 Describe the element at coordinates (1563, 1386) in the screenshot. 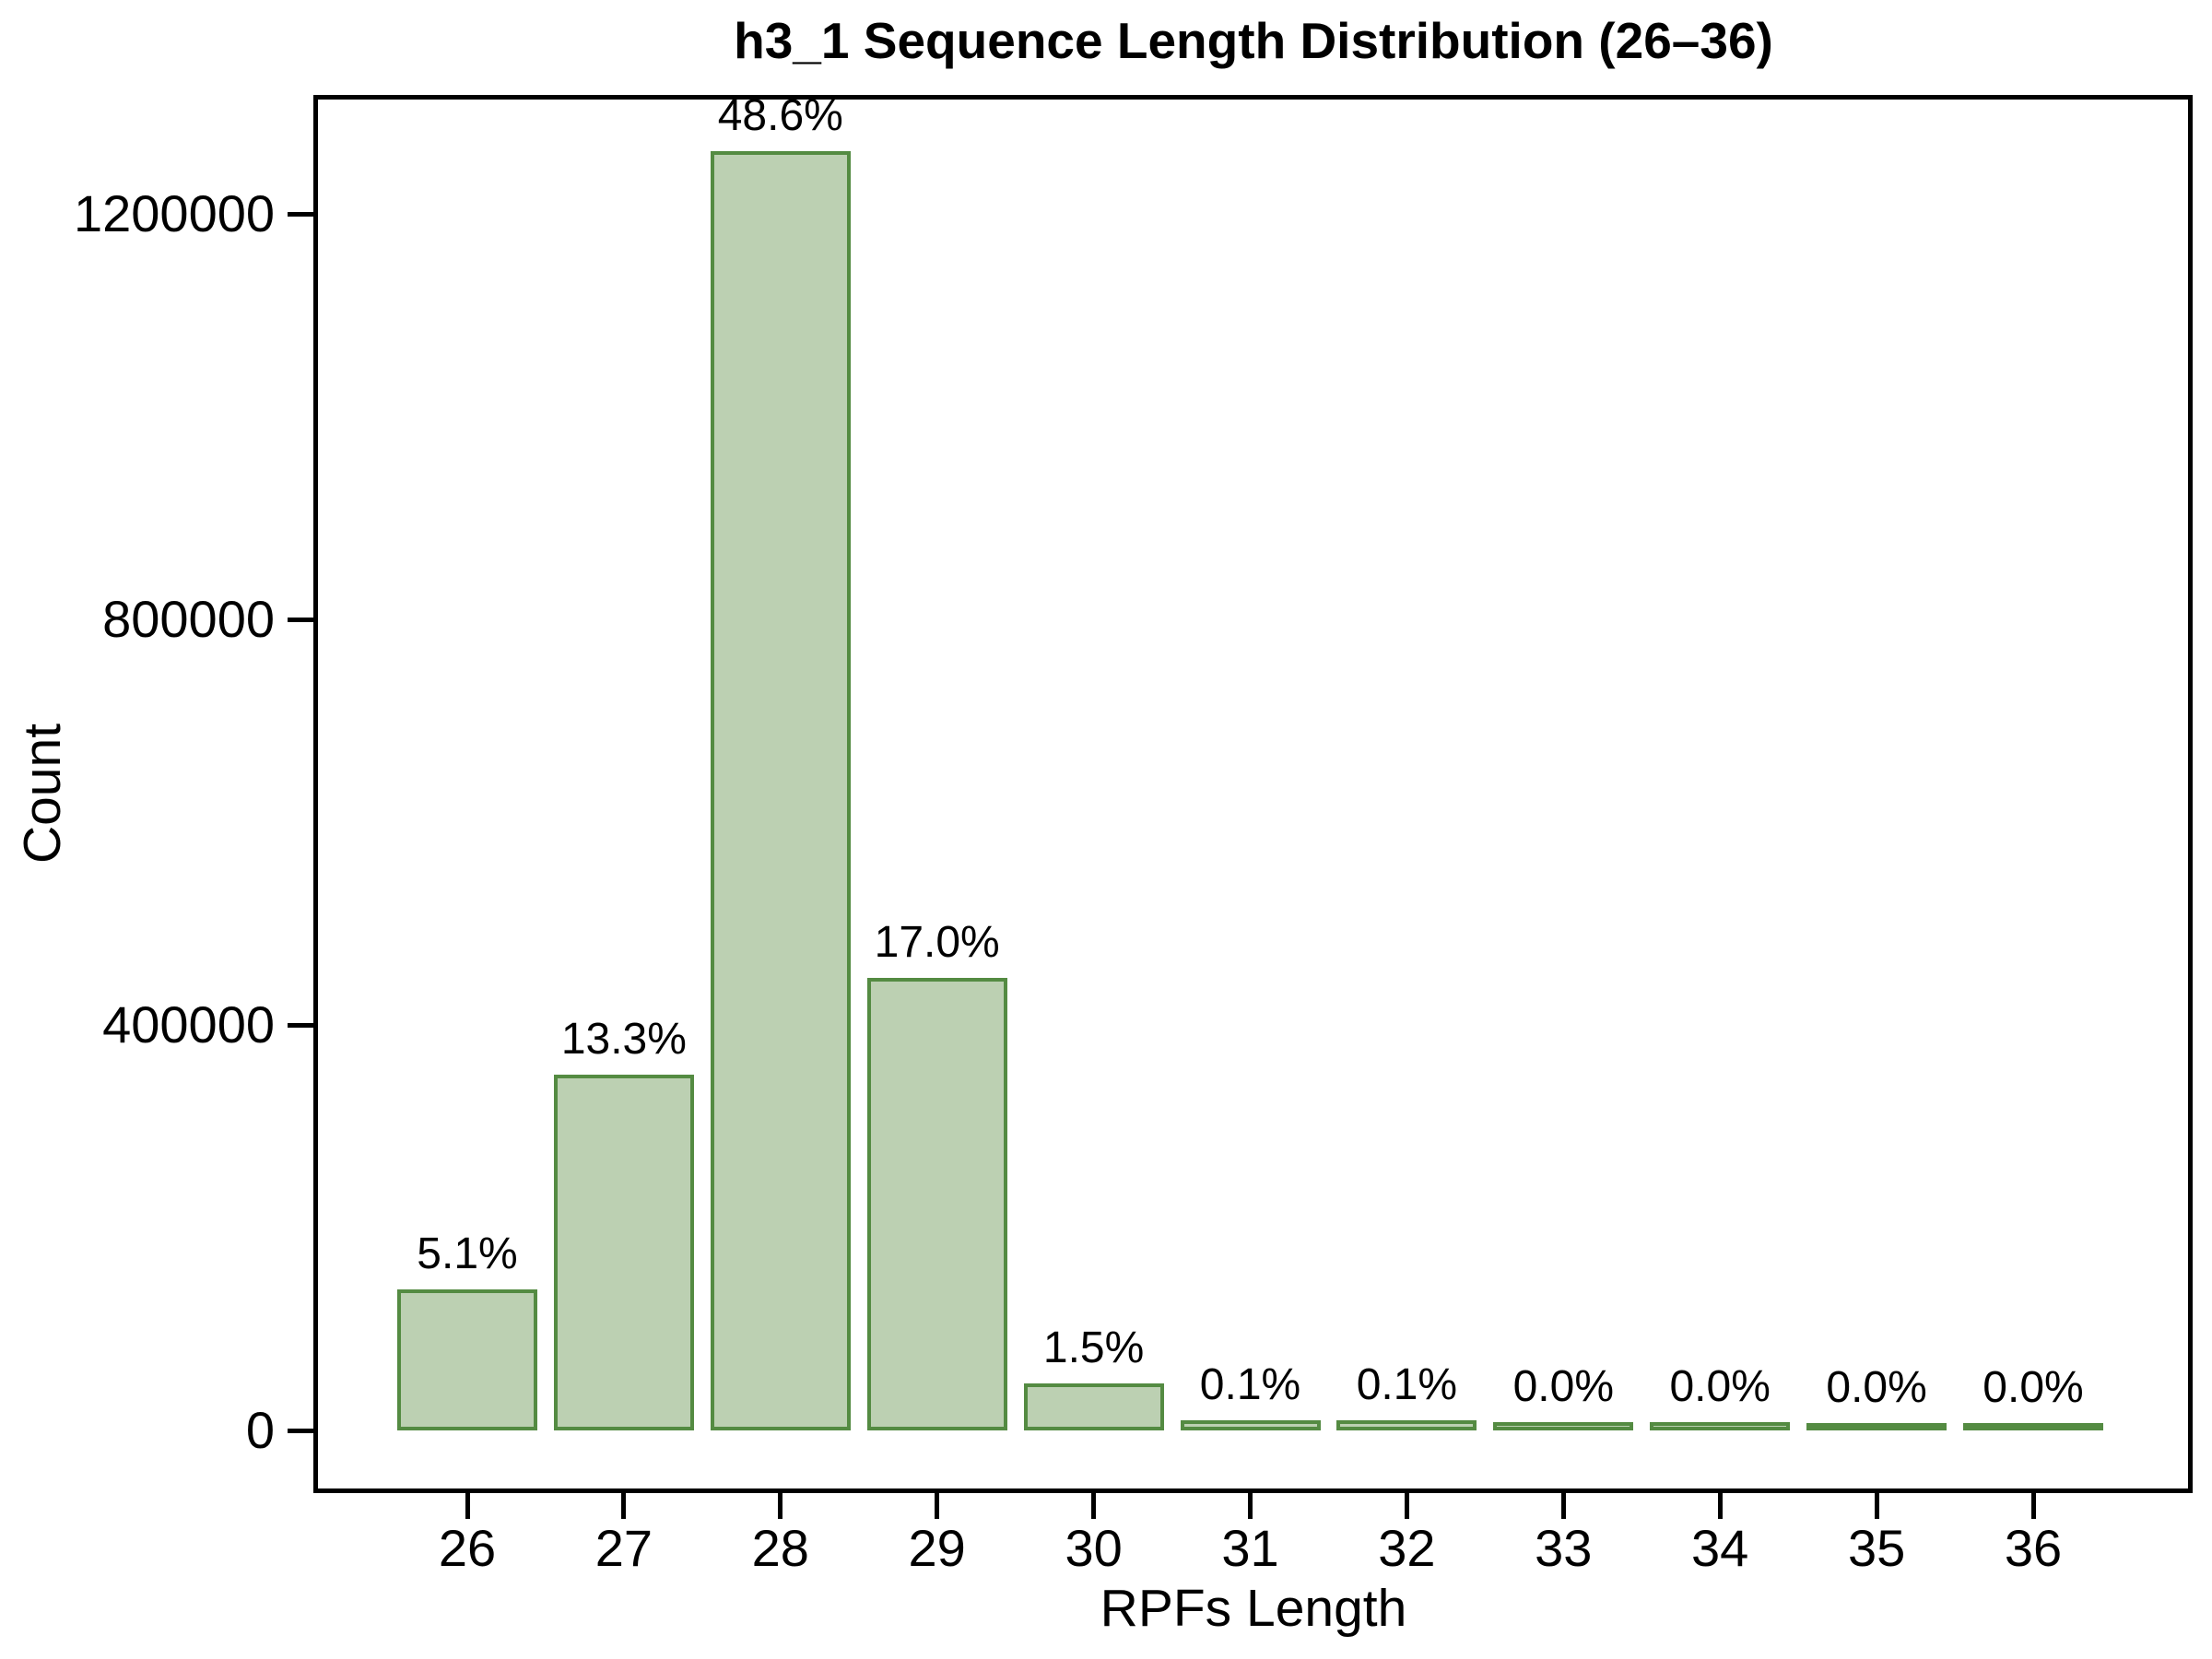

I see `bar-percent-label-33: 0.0%` at that location.